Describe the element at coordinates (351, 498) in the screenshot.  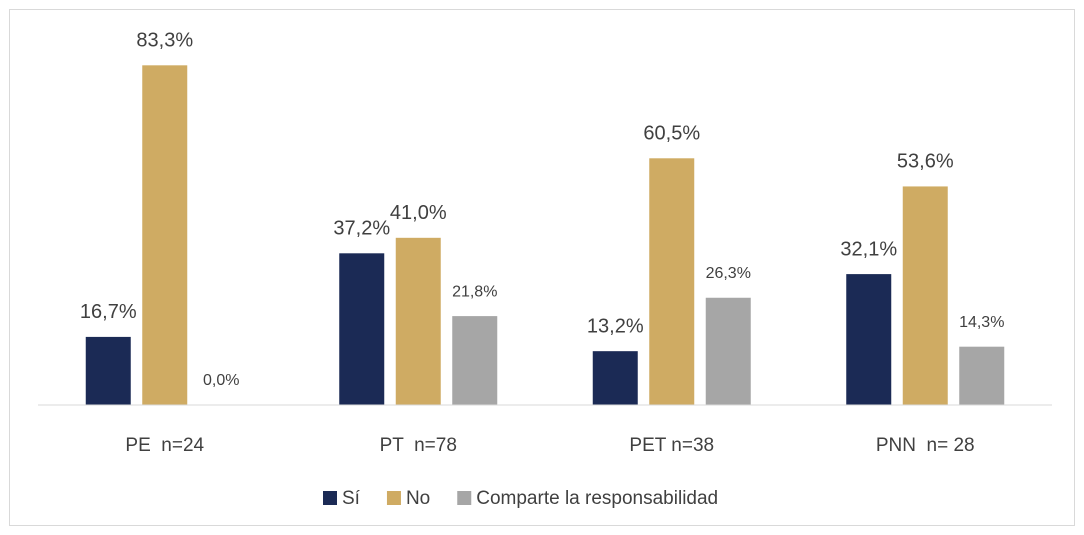
I see `legend-label: Sí` at that location.